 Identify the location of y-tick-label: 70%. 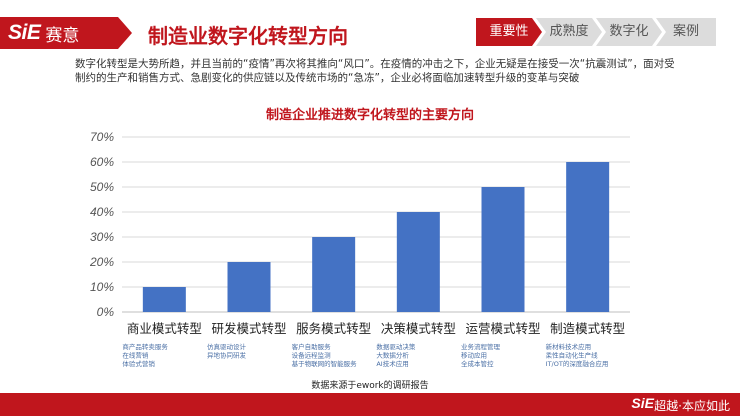
(102, 137).